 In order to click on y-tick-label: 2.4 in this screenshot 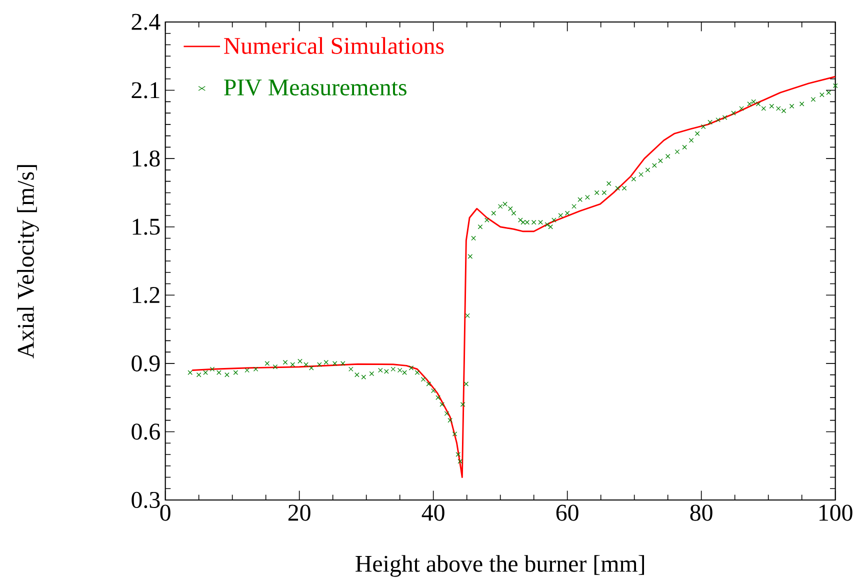, I will do `click(146, 22)`.